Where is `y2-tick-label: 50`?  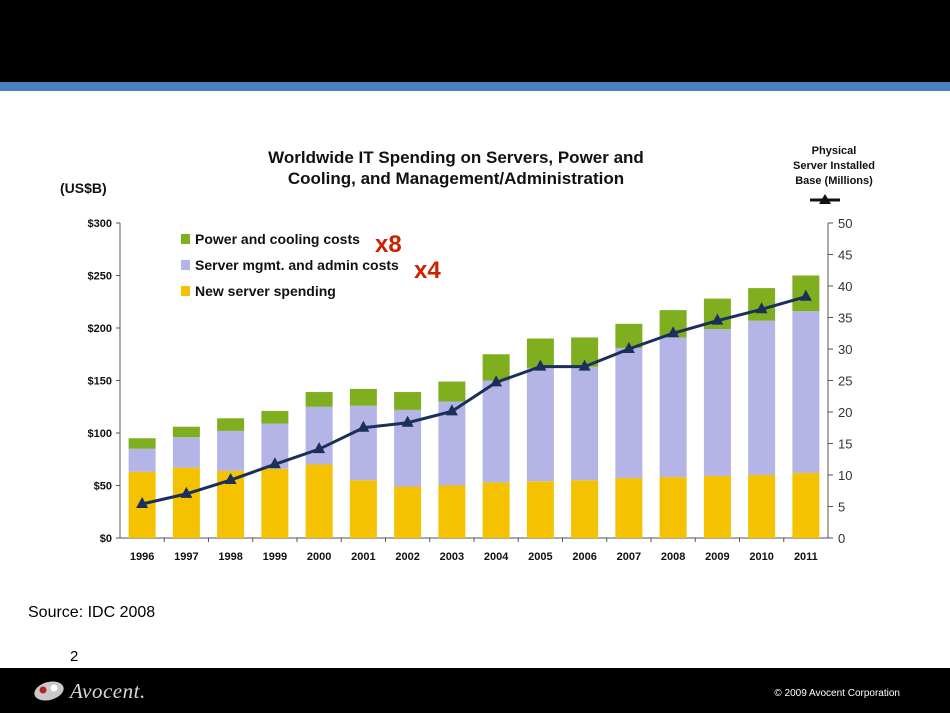
y2-tick-label: 50 is located at coordinates (845, 223).